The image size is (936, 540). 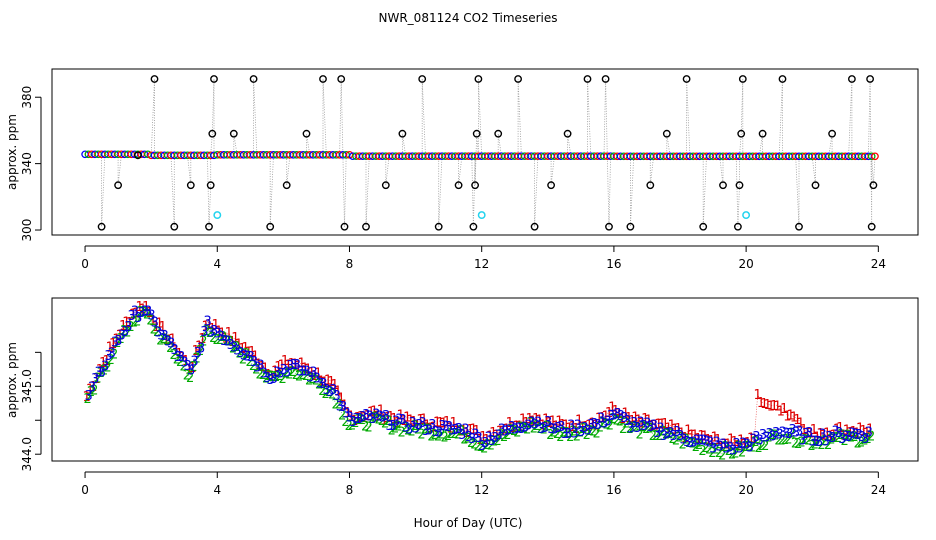 What do you see at coordinates (31, 411) in the screenshot?
I see `bottom-y-axis: 344.0 345.0` at bounding box center [31, 411].